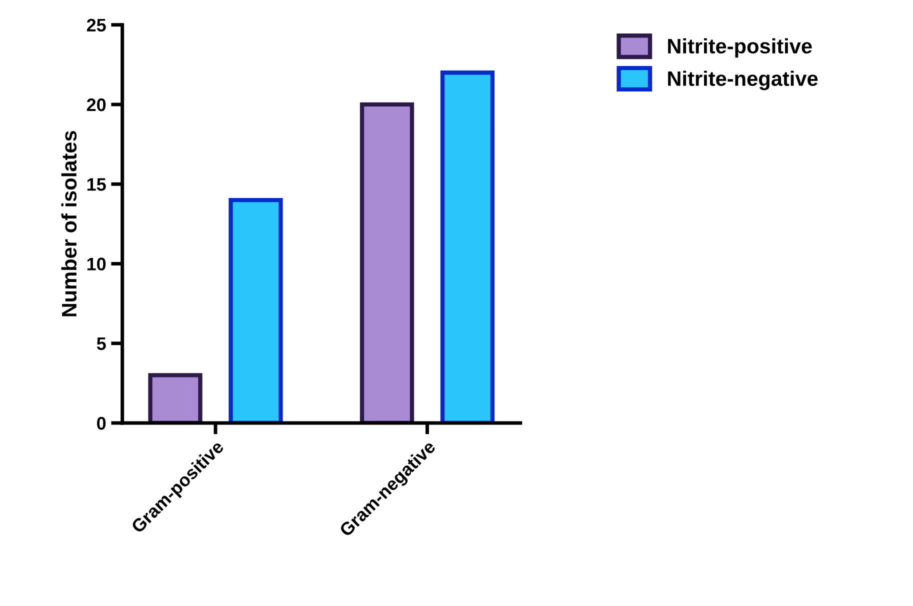 The image size is (913, 606). I want to click on y-axis-title: Number of isolates, so click(69, 223).